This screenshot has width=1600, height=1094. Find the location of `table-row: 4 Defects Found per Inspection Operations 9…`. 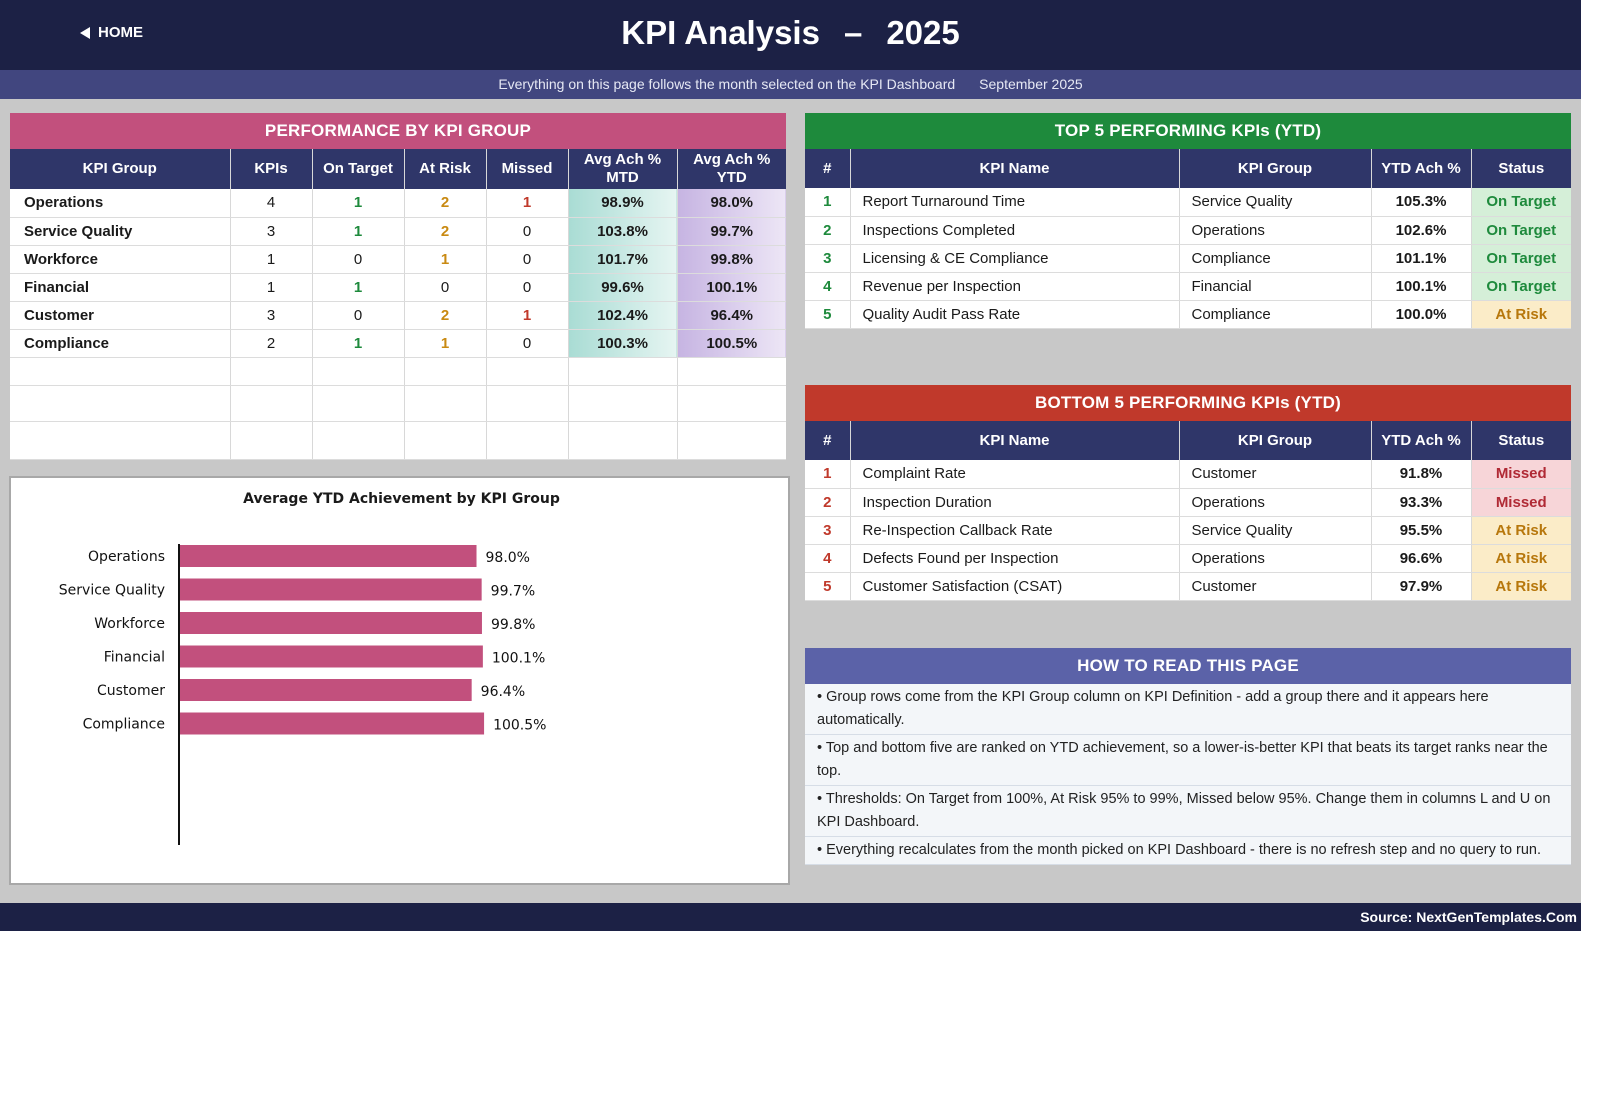

table-row: 4 Defects Found per Inspection Operations 9… is located at coordinates (1188, 558).